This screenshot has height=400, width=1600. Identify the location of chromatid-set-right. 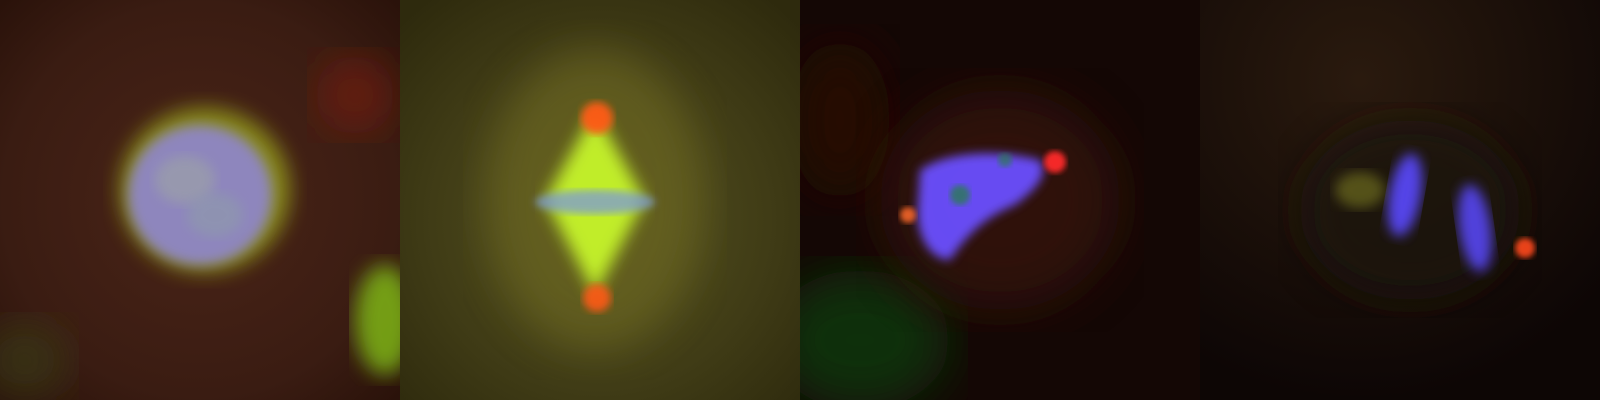
(1475, 228).